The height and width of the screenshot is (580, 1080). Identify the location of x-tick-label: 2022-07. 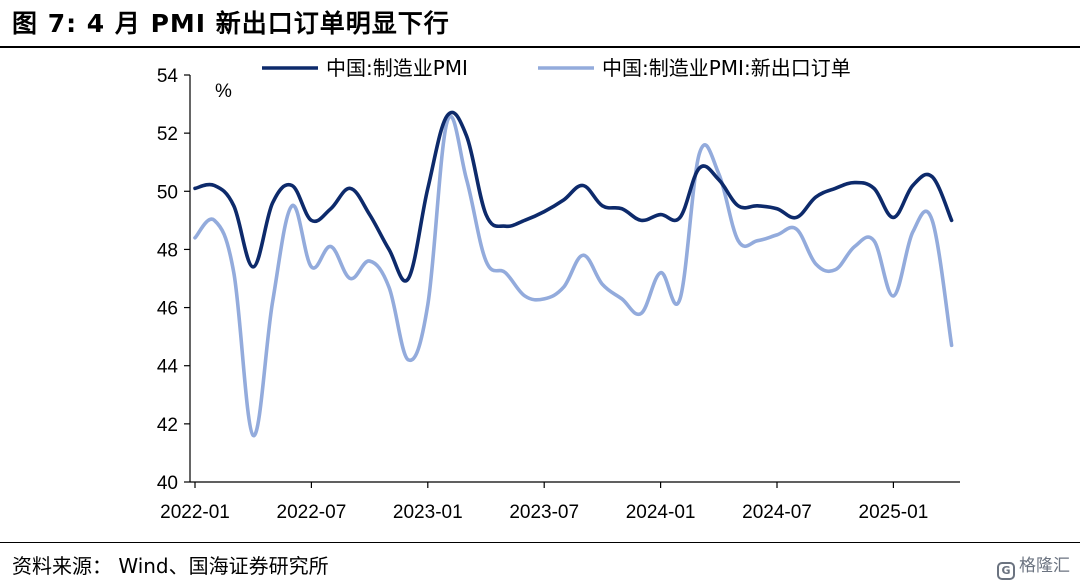
(312, 512).